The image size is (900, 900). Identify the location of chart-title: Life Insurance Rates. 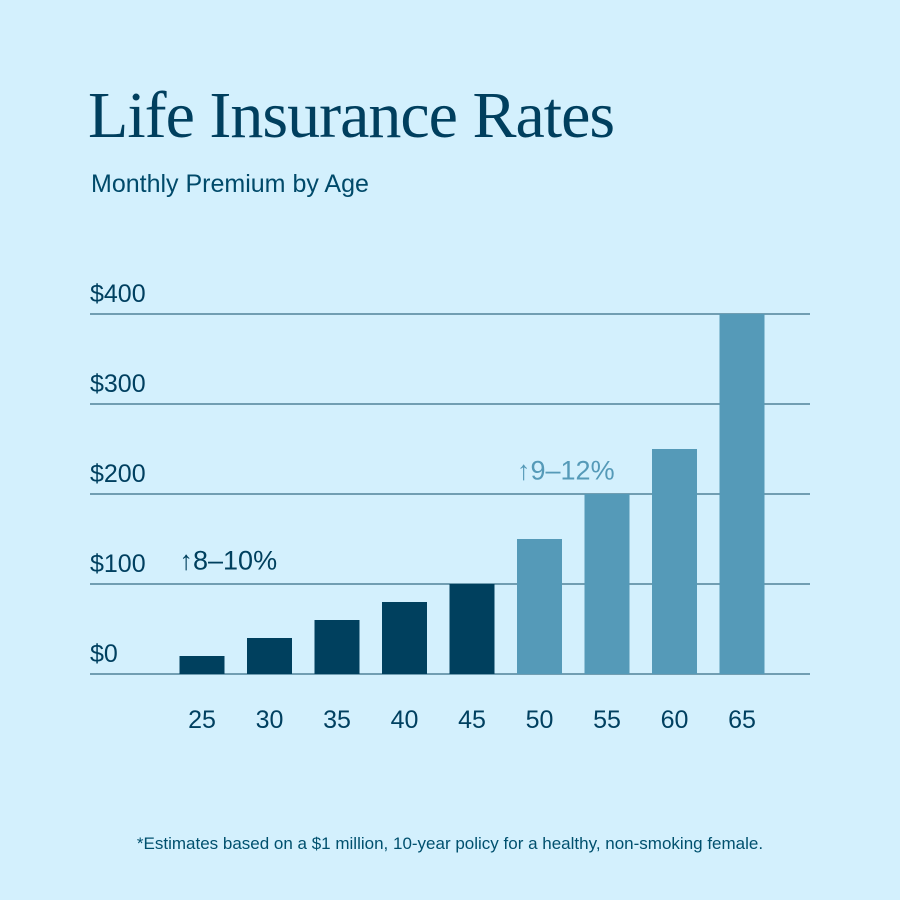
(351, 115).